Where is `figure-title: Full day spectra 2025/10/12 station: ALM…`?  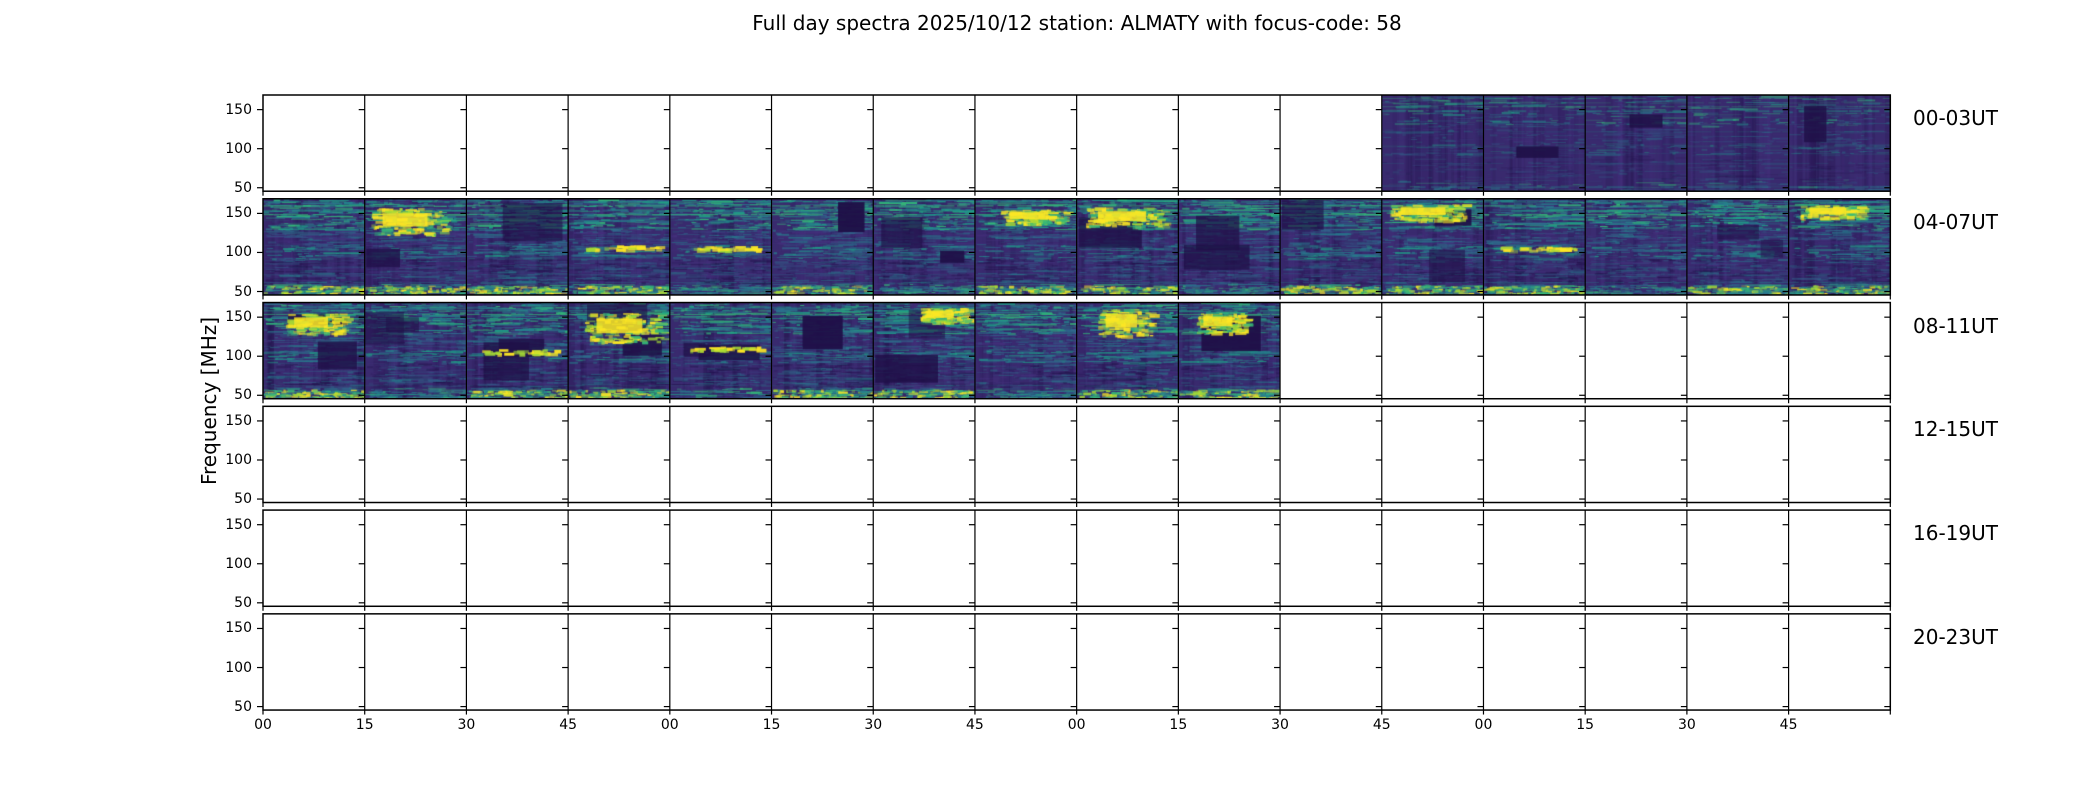
figure-title: Full day spectra 2025/10/12 station: ALM… is located at coordinates (1077, 23).